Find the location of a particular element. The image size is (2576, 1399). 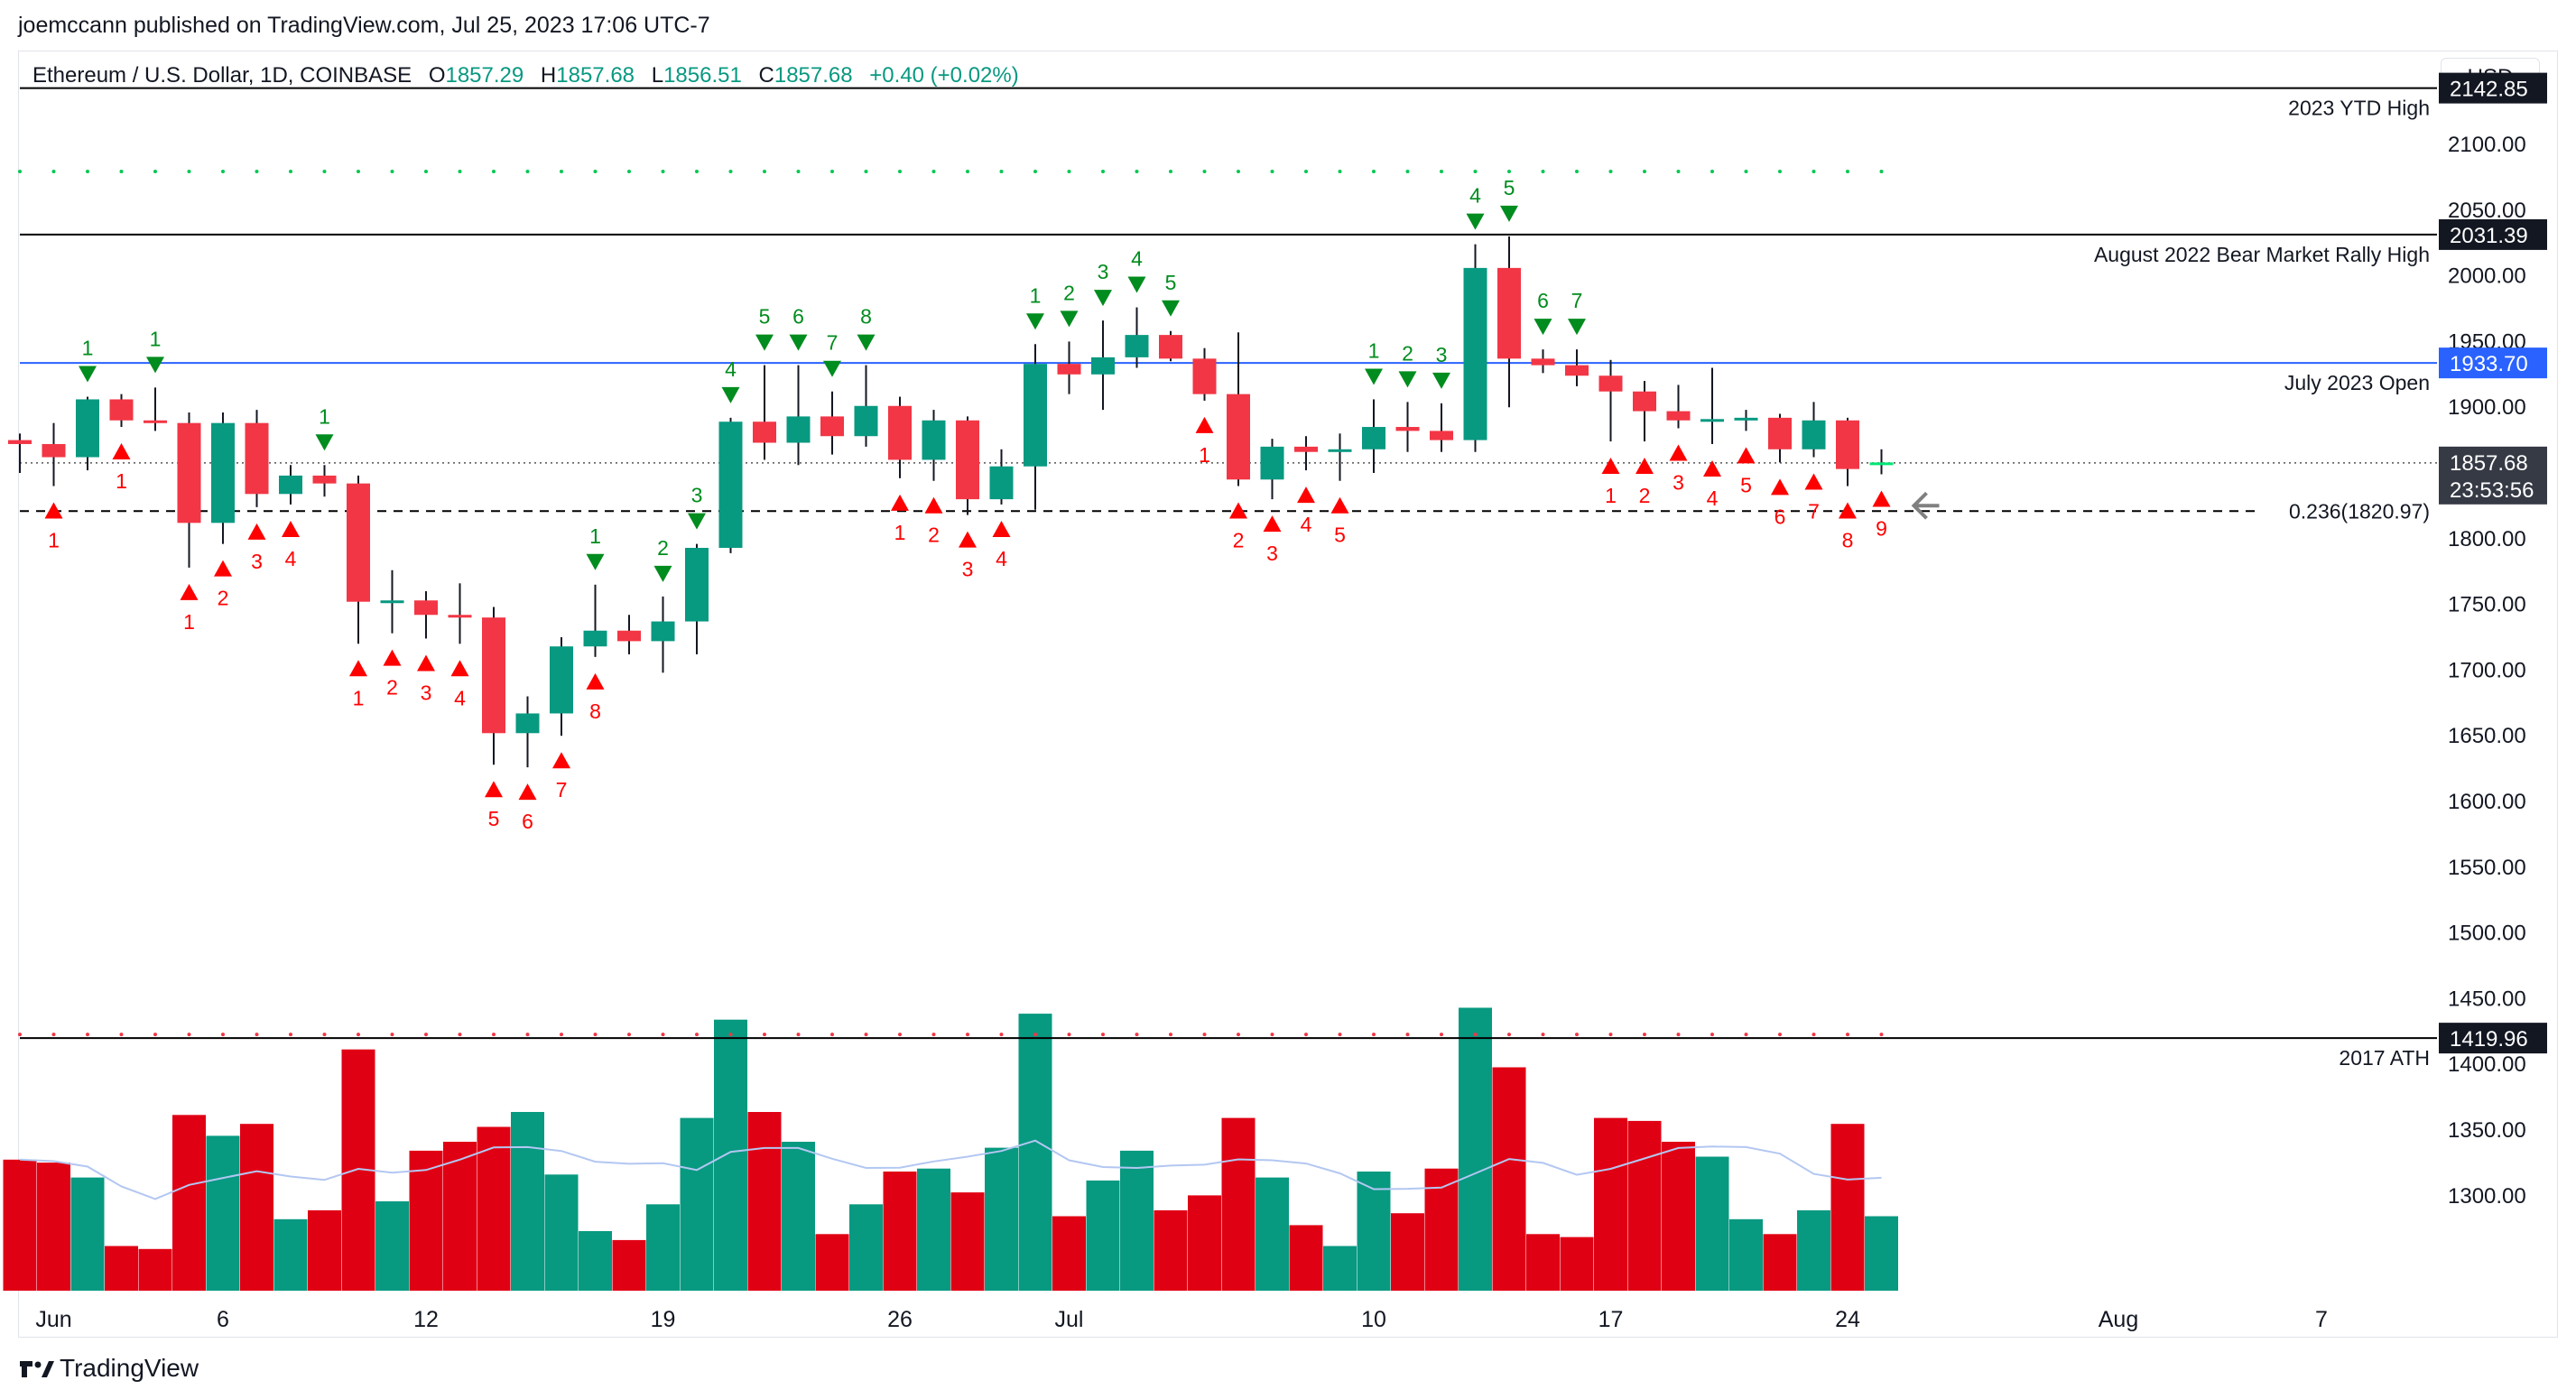

time-axis-tick: 19 is located at coordinates (663, 1319).